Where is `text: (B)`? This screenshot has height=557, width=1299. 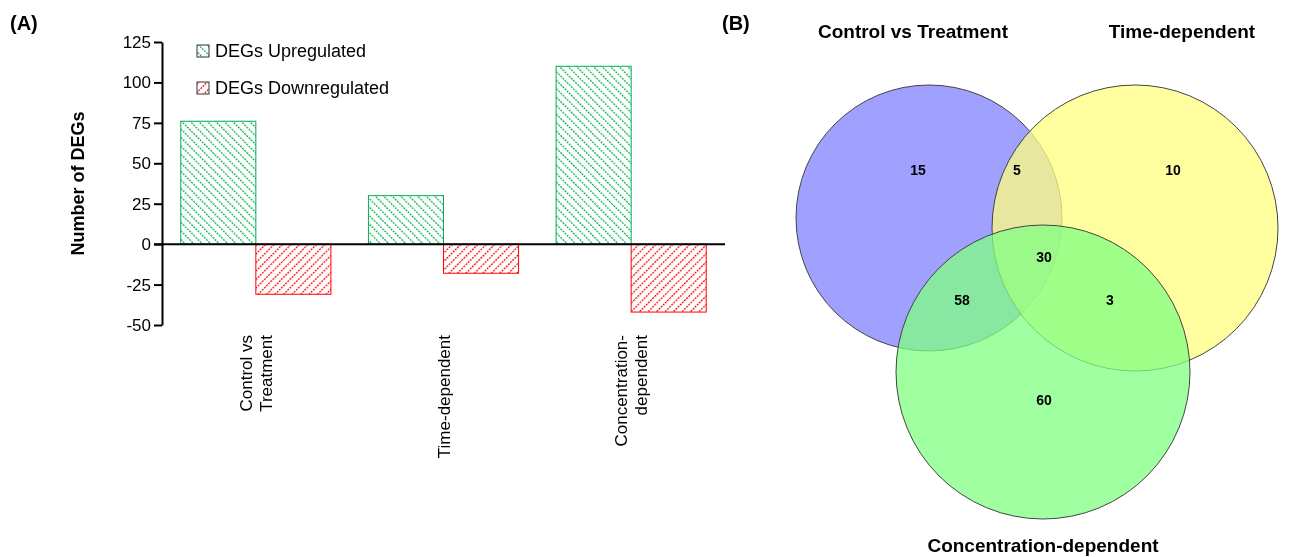 text: (B) is located at coordinates (736, 23).